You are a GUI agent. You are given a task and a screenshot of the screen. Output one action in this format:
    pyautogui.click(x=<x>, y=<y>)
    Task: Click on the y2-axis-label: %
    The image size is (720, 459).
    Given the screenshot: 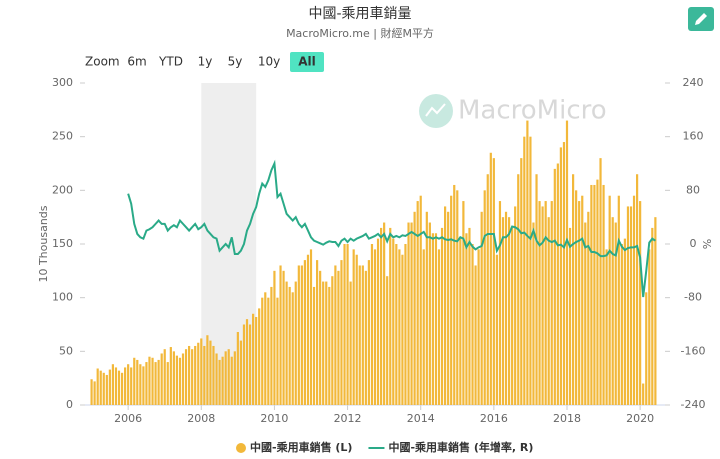 What is the action you would take?
    pyautogui.click(x=707, y=244)
    